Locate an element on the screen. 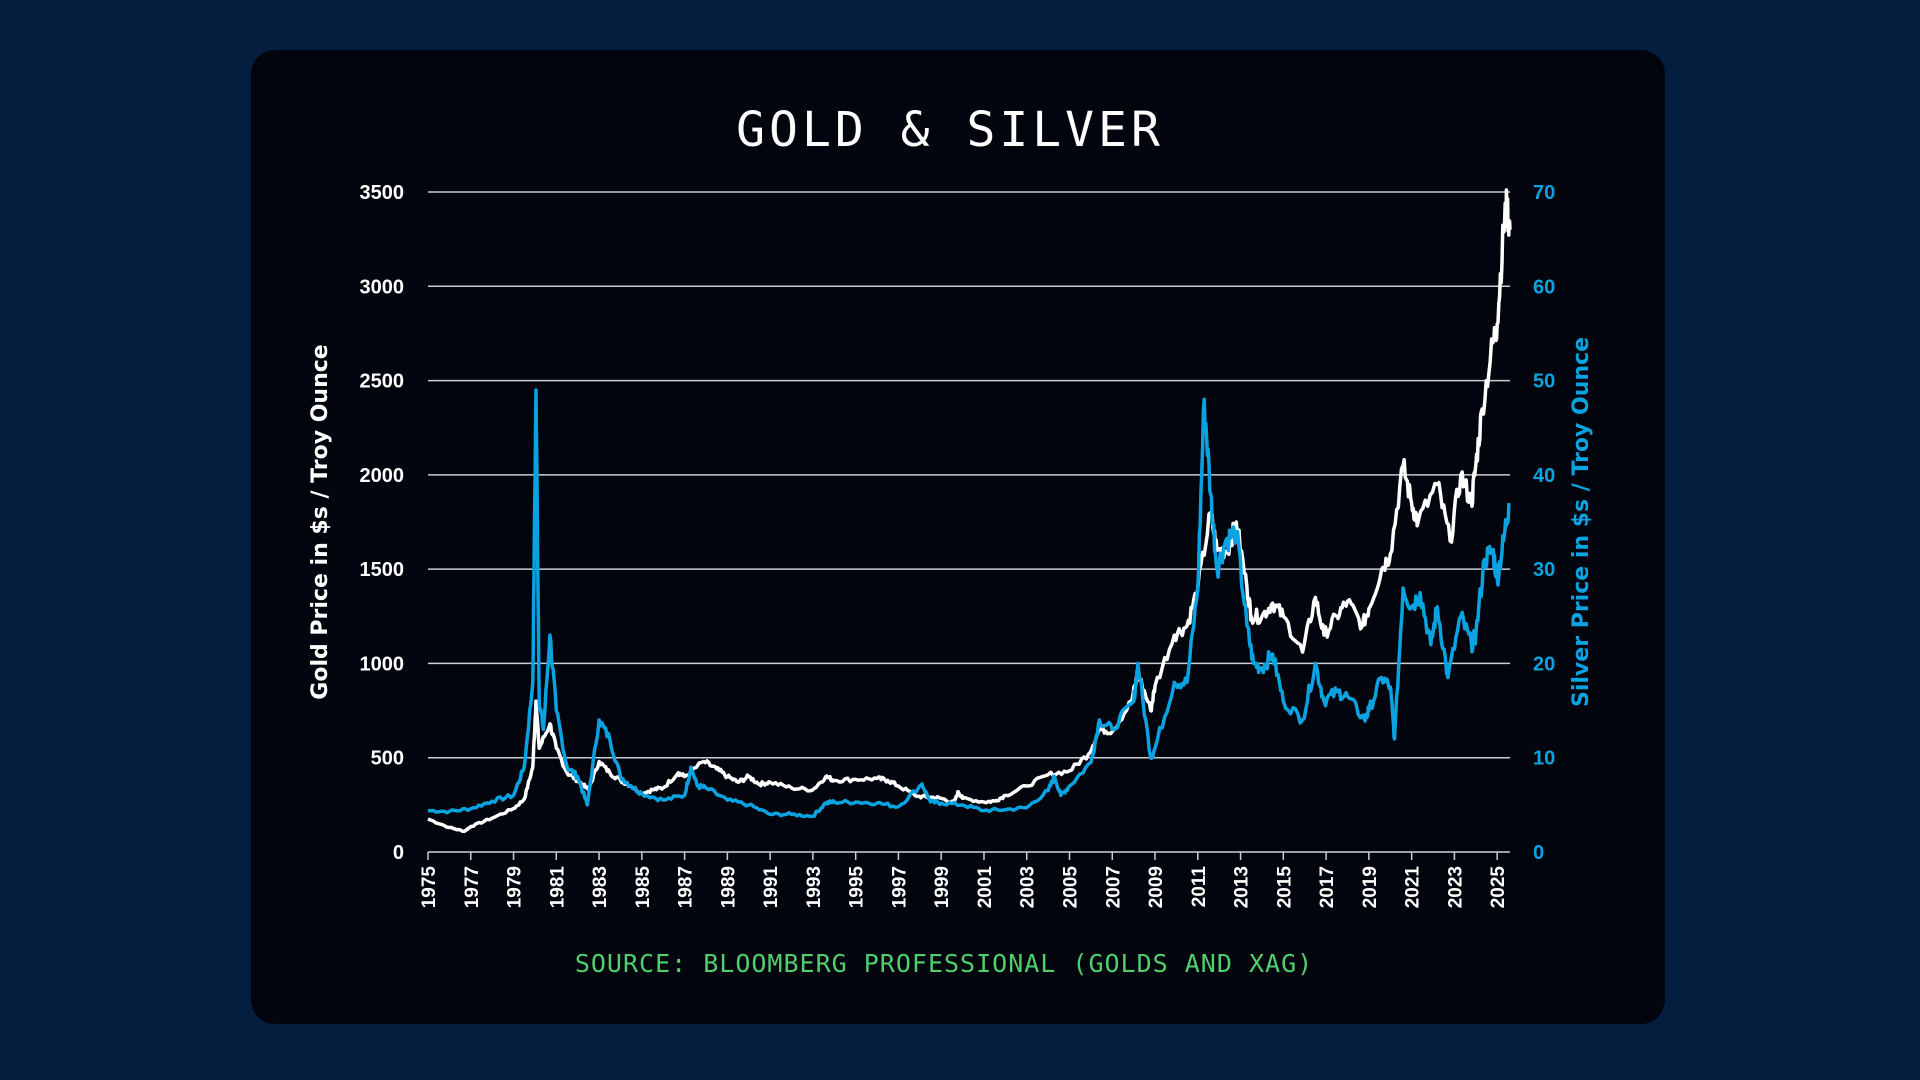  x-tick-label: 1991 is located at coordinates (771, 887).